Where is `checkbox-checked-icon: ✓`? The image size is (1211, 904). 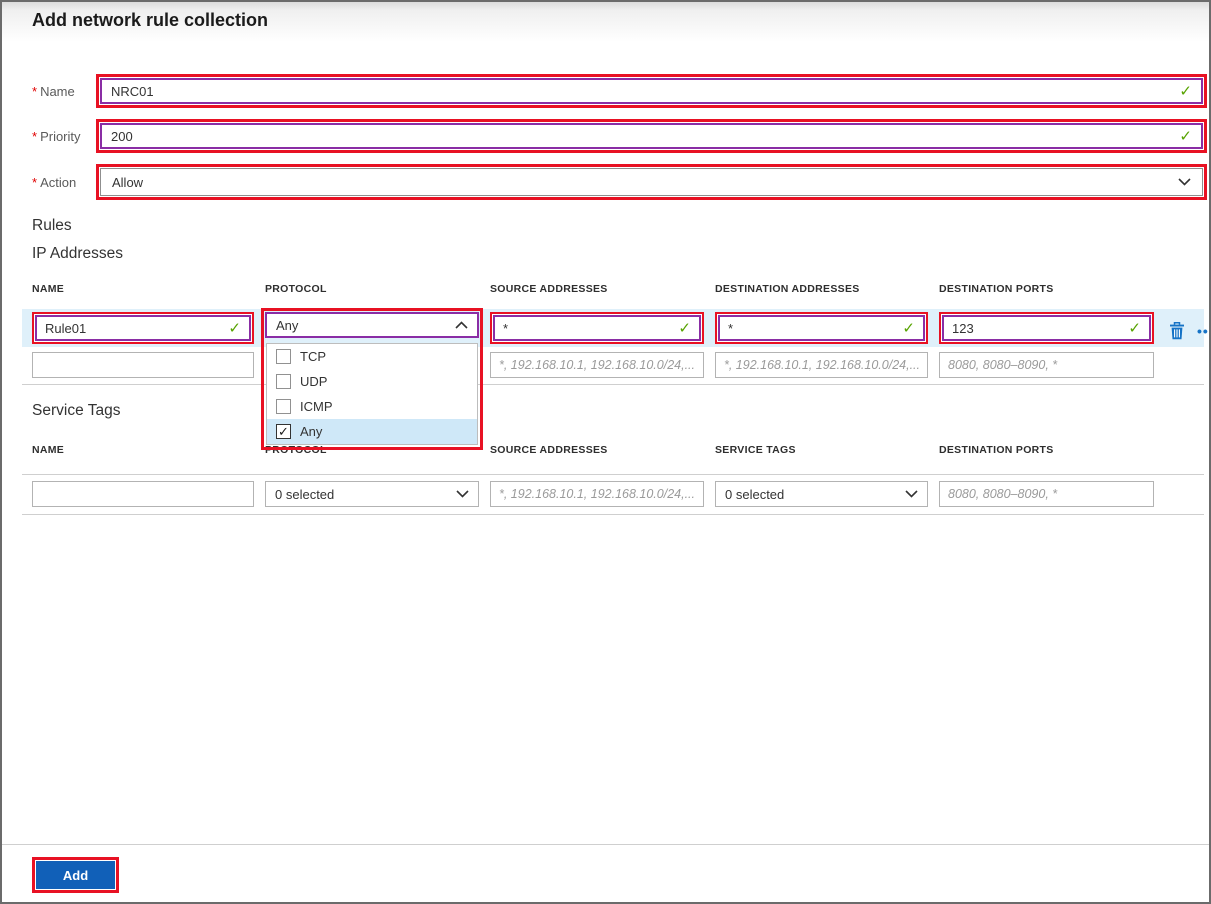 checkbox-checked-icon: ✓ is located at coordinates (283, 431).